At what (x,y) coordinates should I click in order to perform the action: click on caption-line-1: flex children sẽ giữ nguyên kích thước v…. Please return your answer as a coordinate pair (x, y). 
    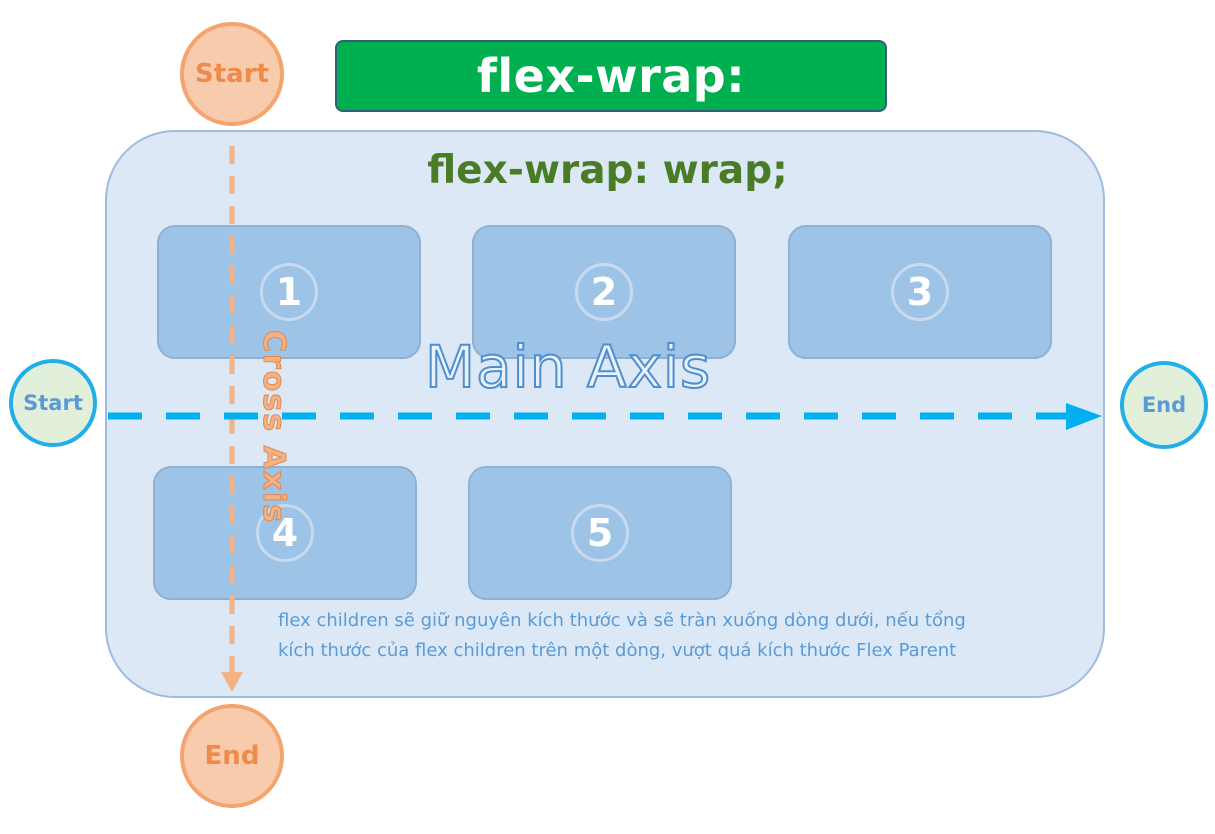
    Looking at the image, I should click on (622, 620).